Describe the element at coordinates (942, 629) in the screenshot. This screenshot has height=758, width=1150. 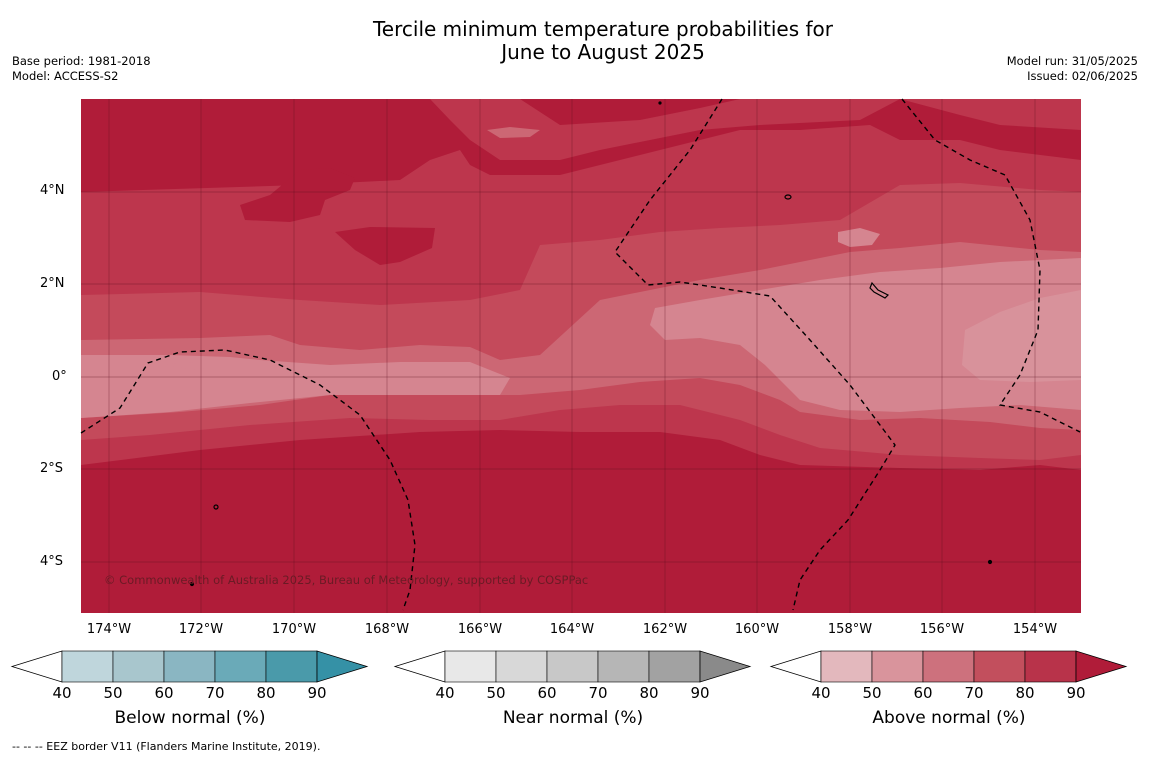
I see `lon-label-156w: 156°W` at that location.